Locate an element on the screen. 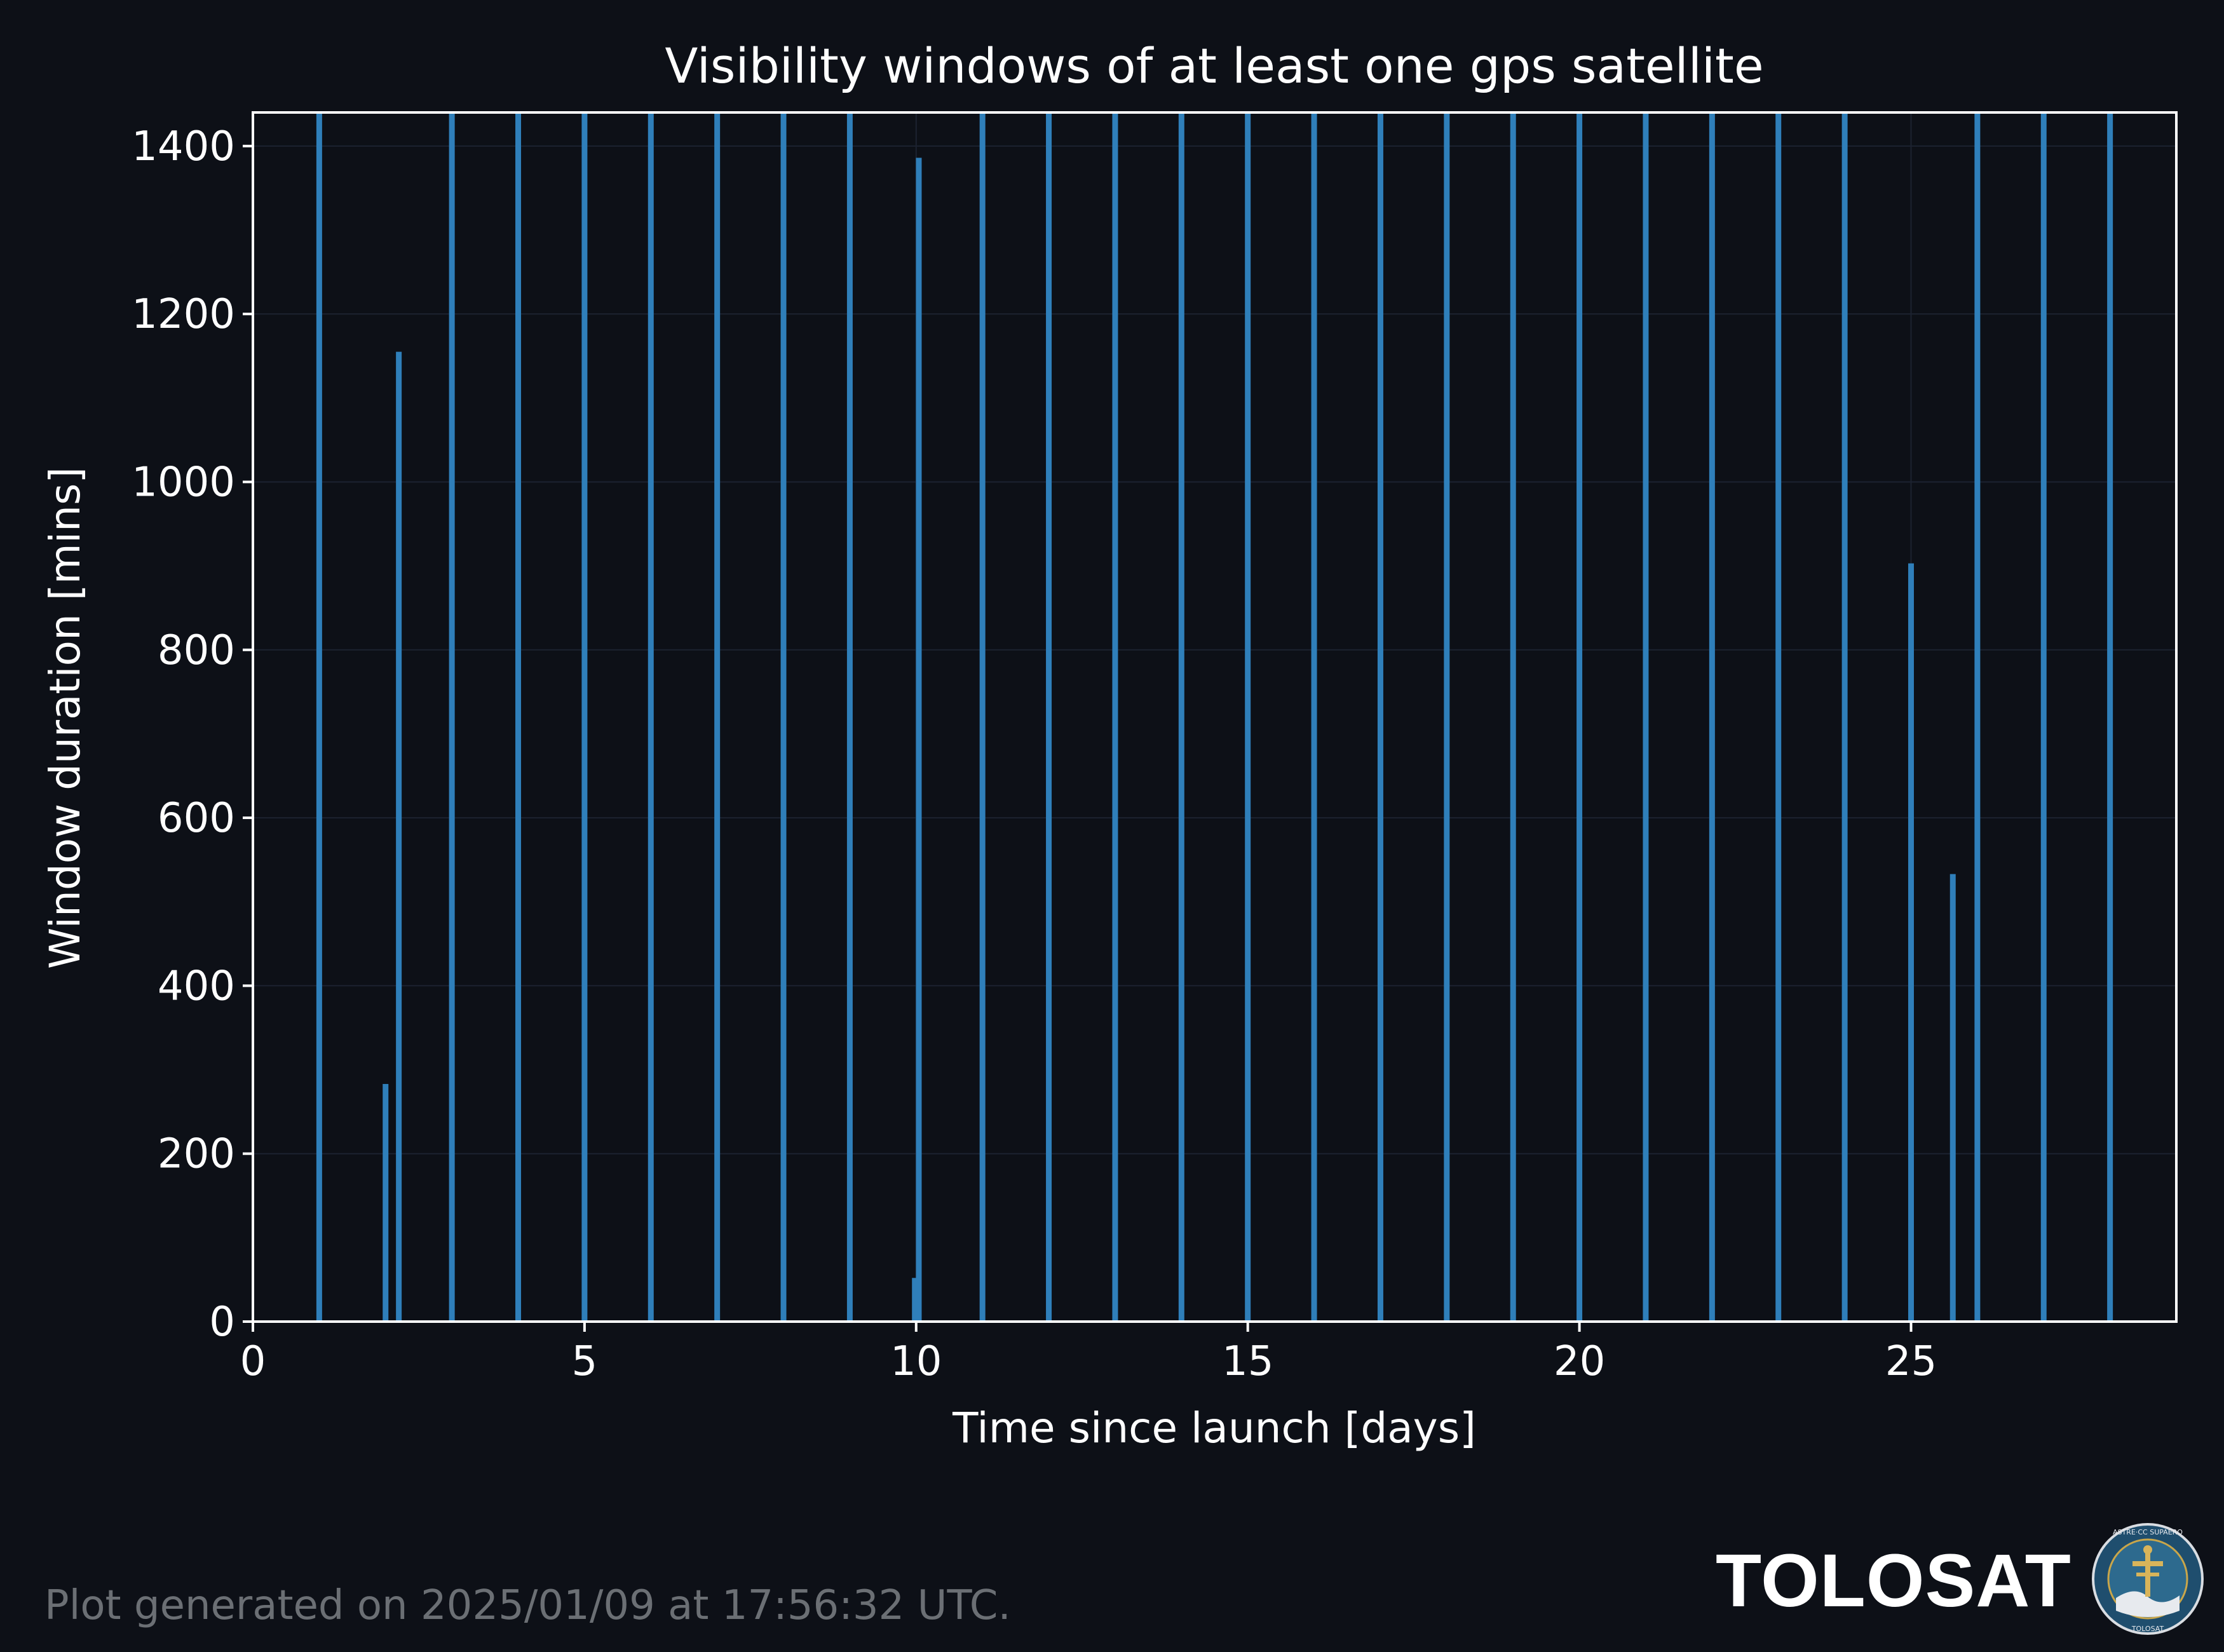 The width and height of the screenshot is (2224, 1652). y-axis-label: Window duration [mins] is located at coordinates (65, 718).